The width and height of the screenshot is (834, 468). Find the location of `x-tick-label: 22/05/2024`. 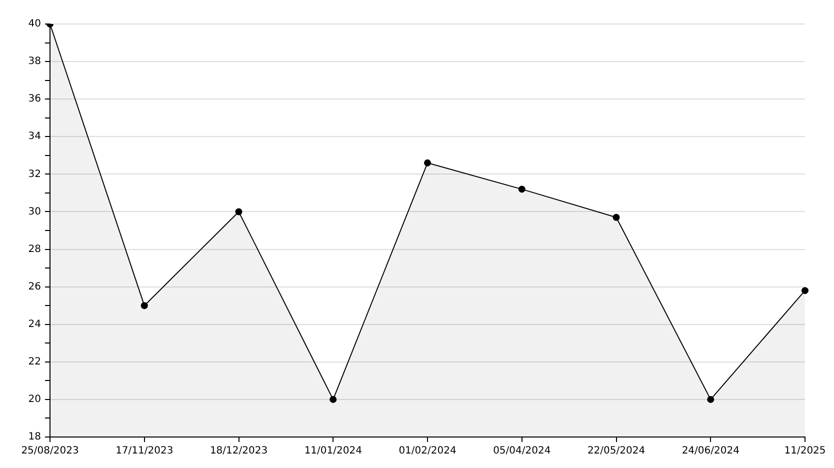

x-tick-label: 22/05/2024 is located at coordinates (616, 451).